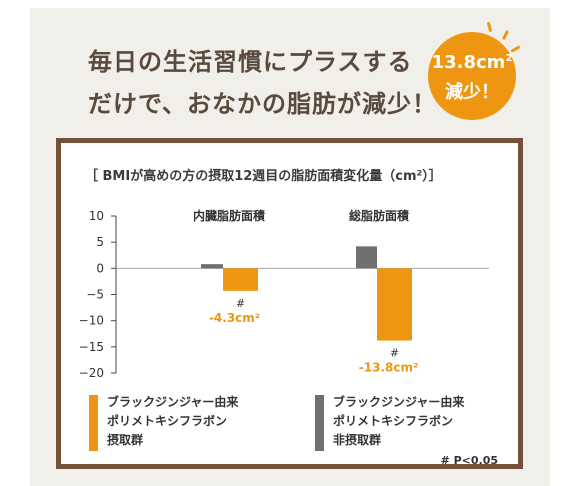 The image size is (573, 486). What do you see at coordinates (472, 76) in the screenshot?
I see `reduction-badge: 13.8cm2 減少！` at bounding box center [472, 76].